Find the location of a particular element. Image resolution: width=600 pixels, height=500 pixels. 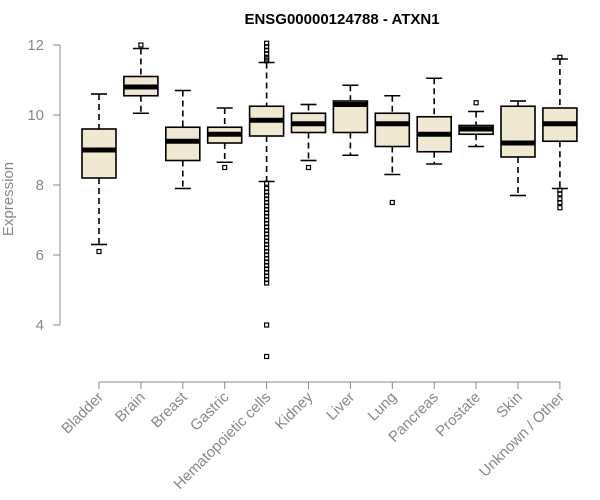

box-unknown-other is located at coordinates (560, 132).